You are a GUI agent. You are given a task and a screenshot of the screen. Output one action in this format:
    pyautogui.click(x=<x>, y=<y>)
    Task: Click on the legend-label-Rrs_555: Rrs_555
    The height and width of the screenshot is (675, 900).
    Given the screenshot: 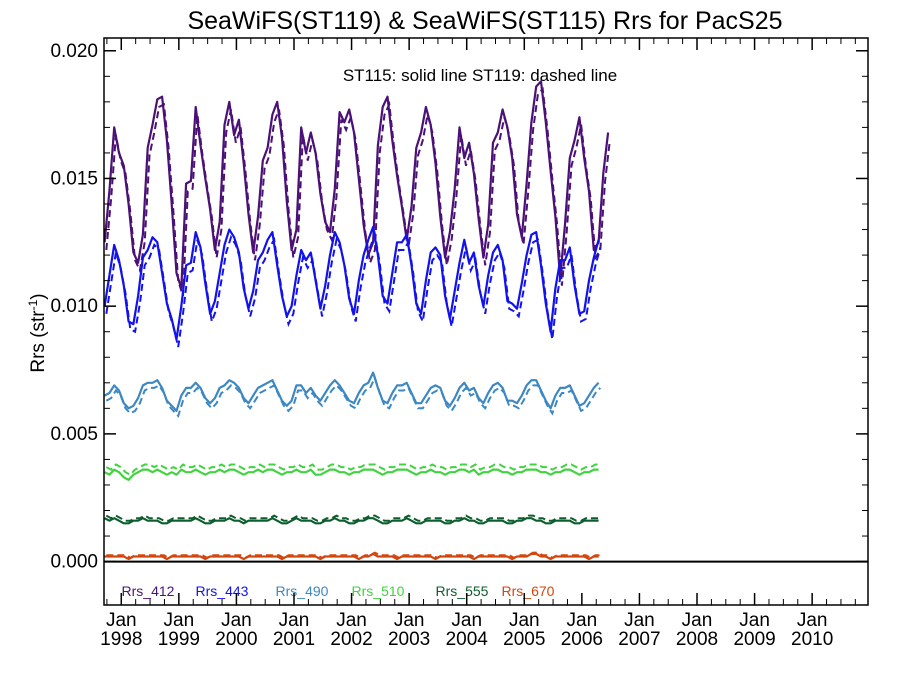 What is the action you would take?
    pyautogui.click(x=462, y=591)
    